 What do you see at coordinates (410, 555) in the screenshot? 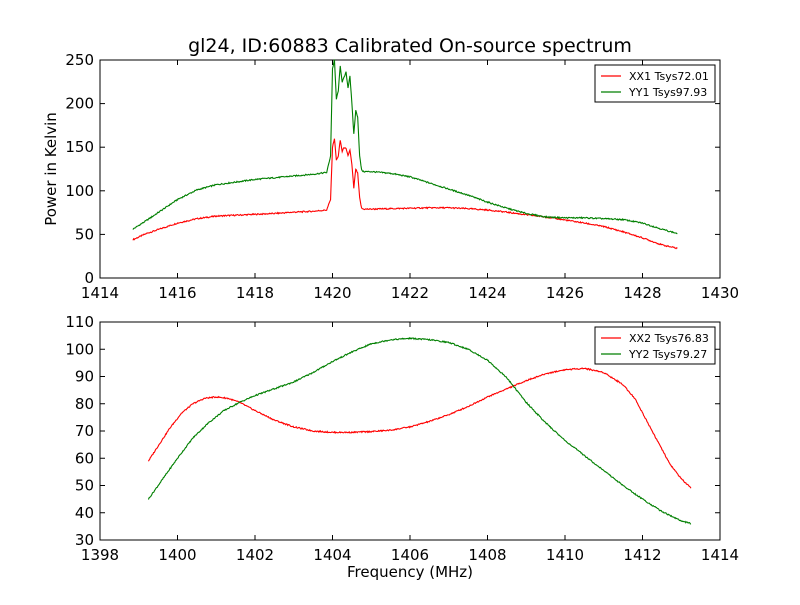
I see `bottom-x-tick-label: 1406` at bounding box center [410, 555].